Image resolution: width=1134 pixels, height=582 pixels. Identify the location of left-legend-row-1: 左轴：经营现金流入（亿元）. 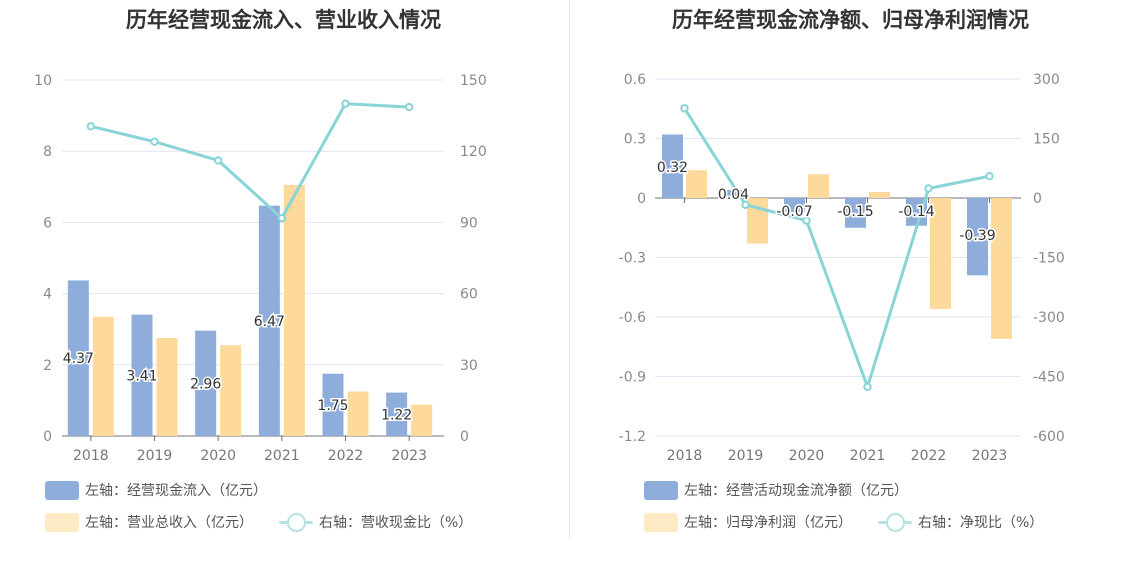
(156, 490).